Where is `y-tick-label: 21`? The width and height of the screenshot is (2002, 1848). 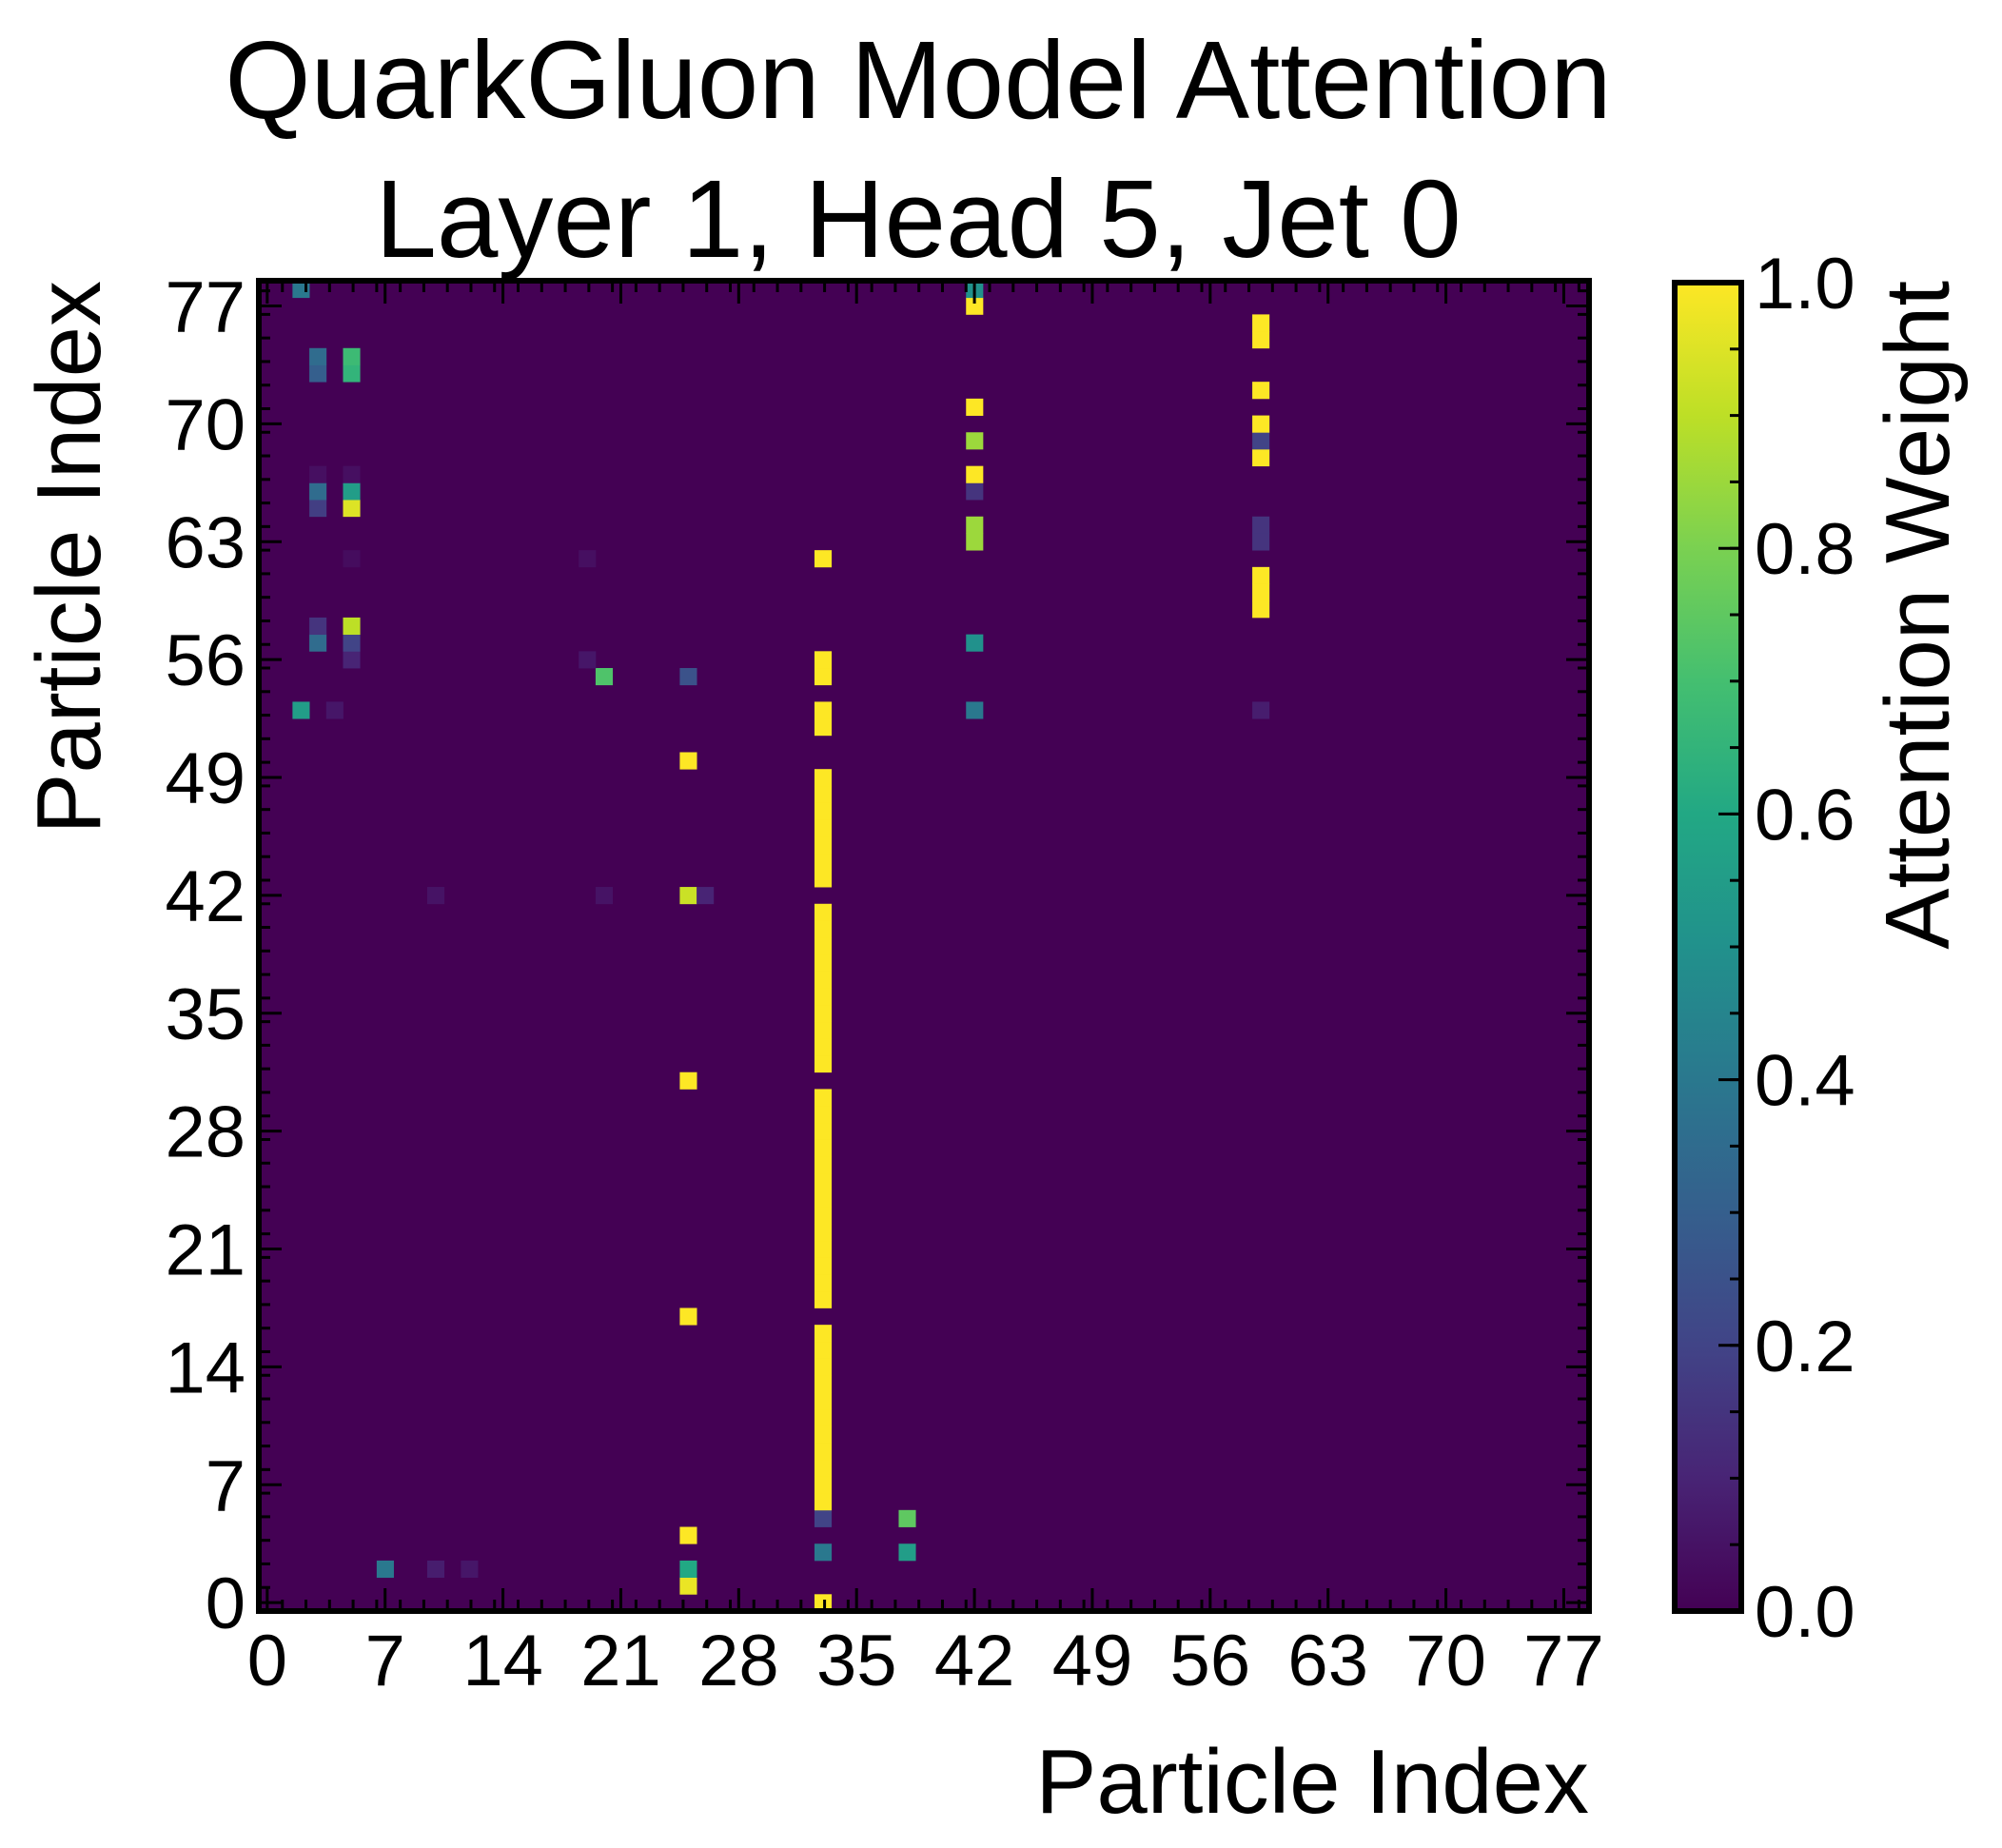
y-tick-label: 21 is located at coordinates (205, 1251).